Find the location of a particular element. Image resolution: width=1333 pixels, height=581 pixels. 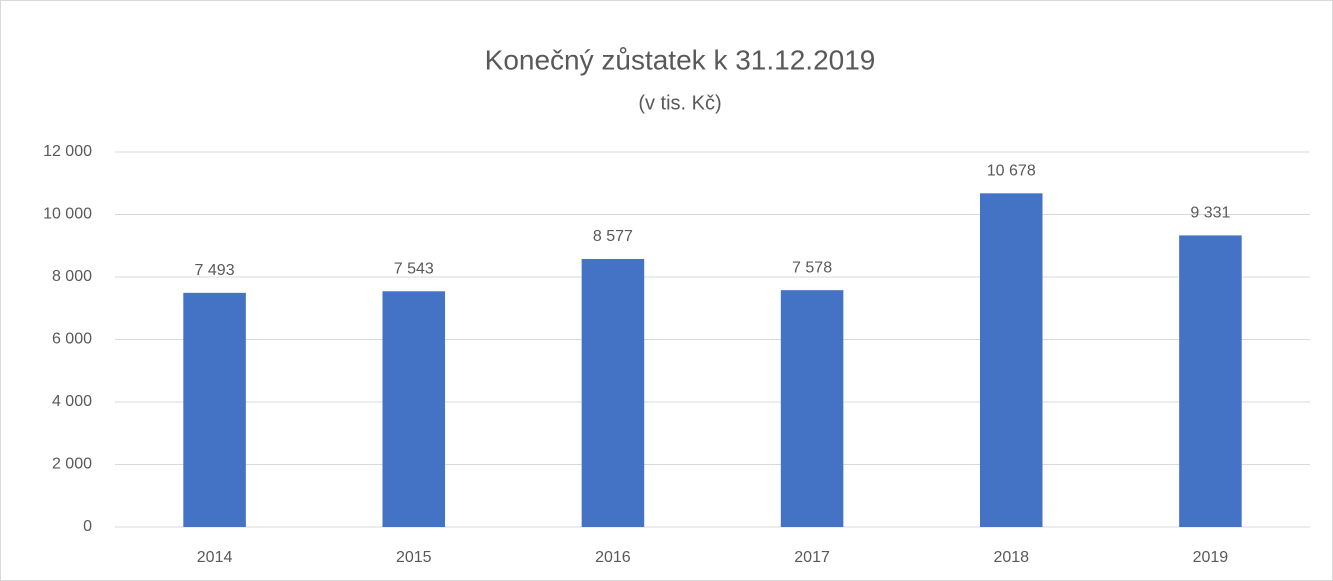

y-tick-label: 2 000 is located at coordinates (72, 464).